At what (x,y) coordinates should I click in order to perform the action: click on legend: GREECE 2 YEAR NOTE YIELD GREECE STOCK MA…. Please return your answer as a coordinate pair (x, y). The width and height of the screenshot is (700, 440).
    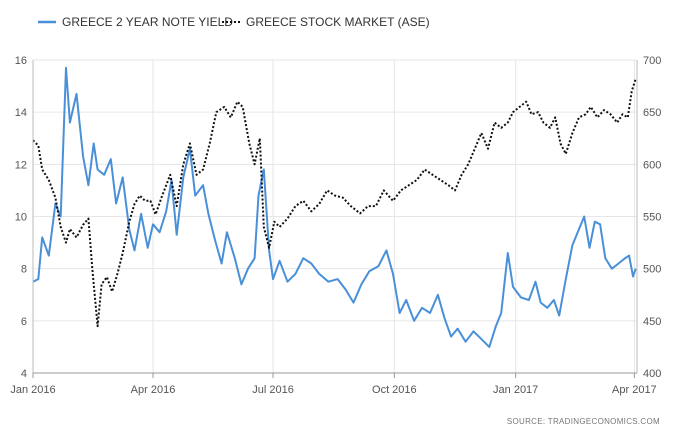
    Looking at the image, I should click on (234, 22).